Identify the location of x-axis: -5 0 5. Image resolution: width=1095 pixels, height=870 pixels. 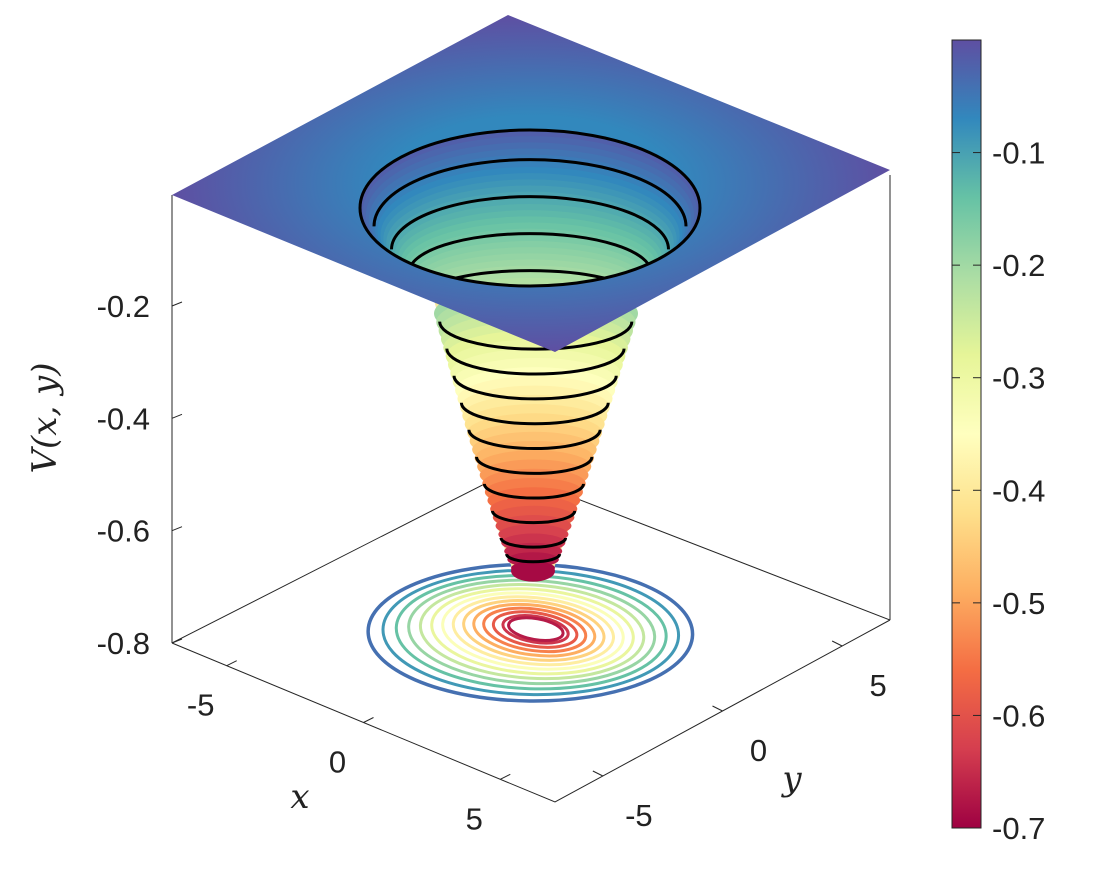
(349, 748).